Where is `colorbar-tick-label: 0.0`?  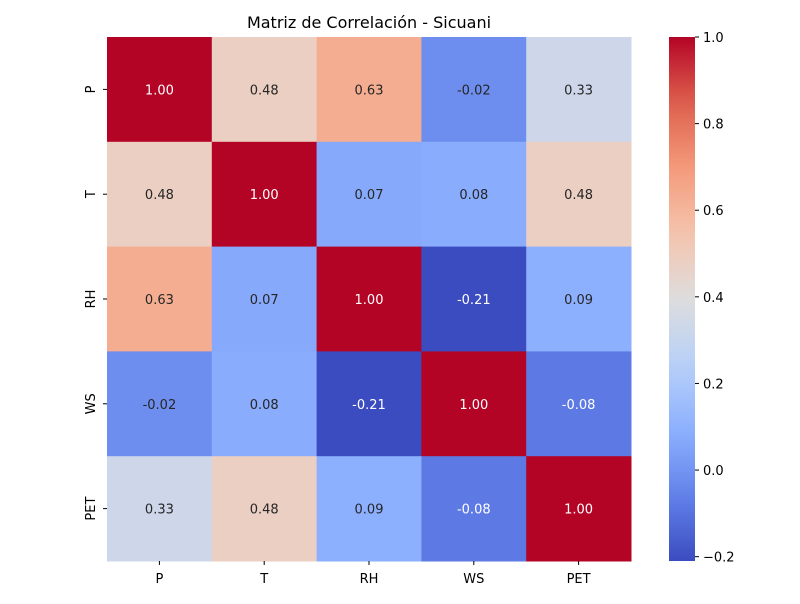 colorbar-tick-label: 0.0 is located at coordinates (713, 471).